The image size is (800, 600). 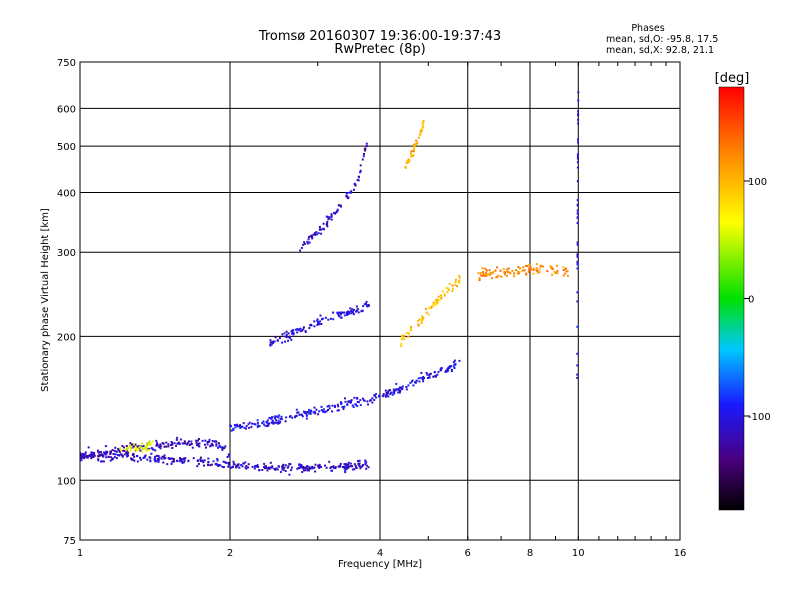 I want to click on phase-box-x-line: mean, sd,X: 92.8, 21.1, so click(x=660, y=50).